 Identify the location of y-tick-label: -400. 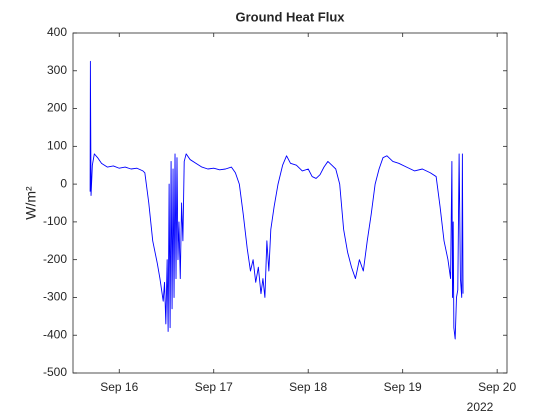
(55, 334).